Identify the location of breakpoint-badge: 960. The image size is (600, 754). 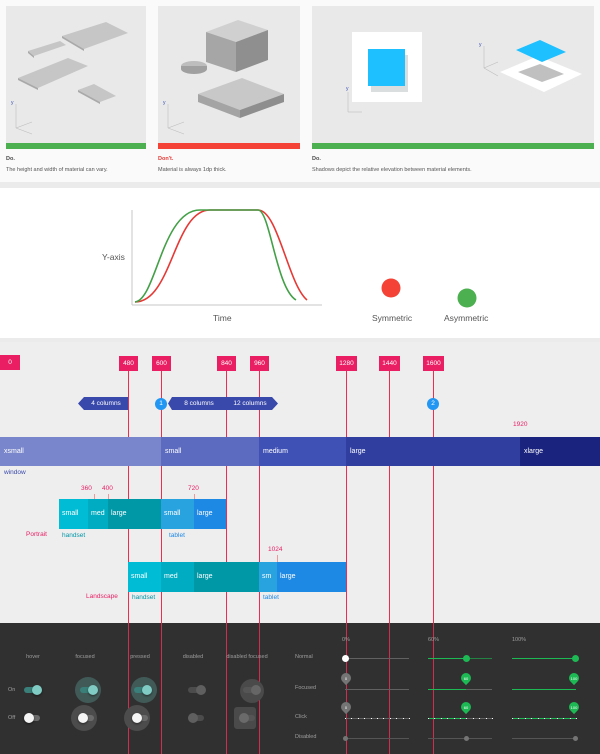
(259, 363).